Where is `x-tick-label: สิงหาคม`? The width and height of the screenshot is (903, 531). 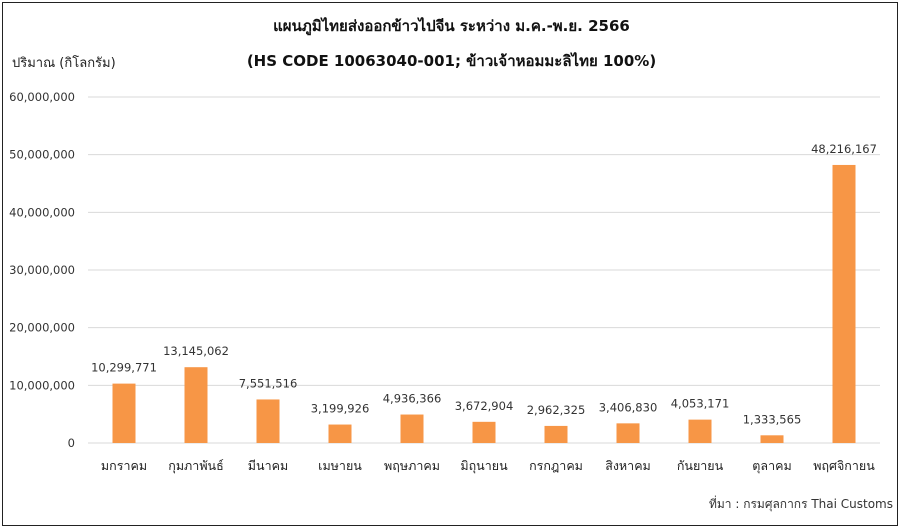
x-tick-label: สิงหาคม is located at coordinates (628, 465).